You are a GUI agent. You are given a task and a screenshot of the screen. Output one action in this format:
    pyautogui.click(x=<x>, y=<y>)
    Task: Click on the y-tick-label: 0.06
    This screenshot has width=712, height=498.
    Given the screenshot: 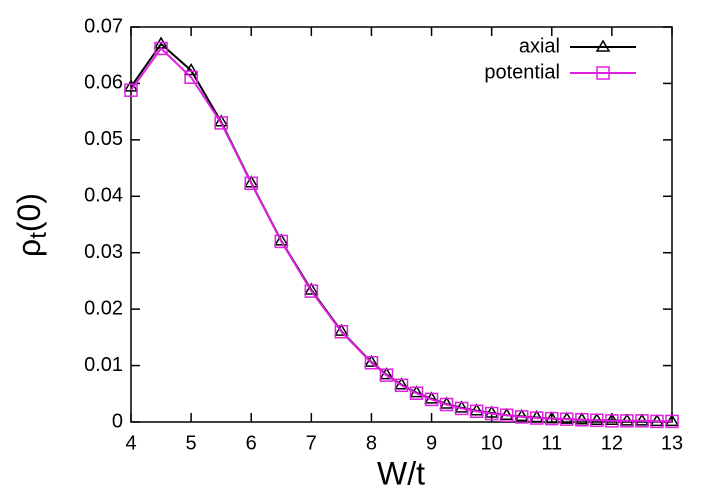 What is the action you would take?
    pyautogui.click(x=103, y=83)
    